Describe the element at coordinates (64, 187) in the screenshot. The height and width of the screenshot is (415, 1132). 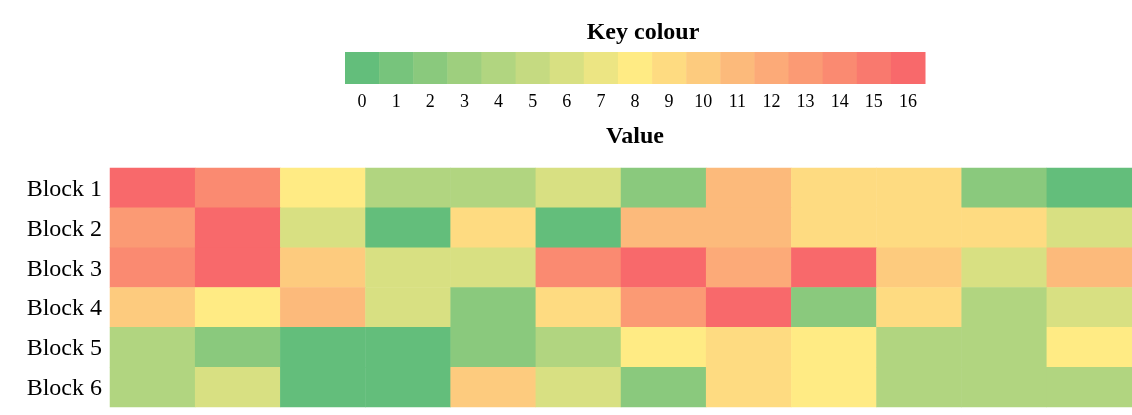
I see `y-tick-label: Block 1` at that location.